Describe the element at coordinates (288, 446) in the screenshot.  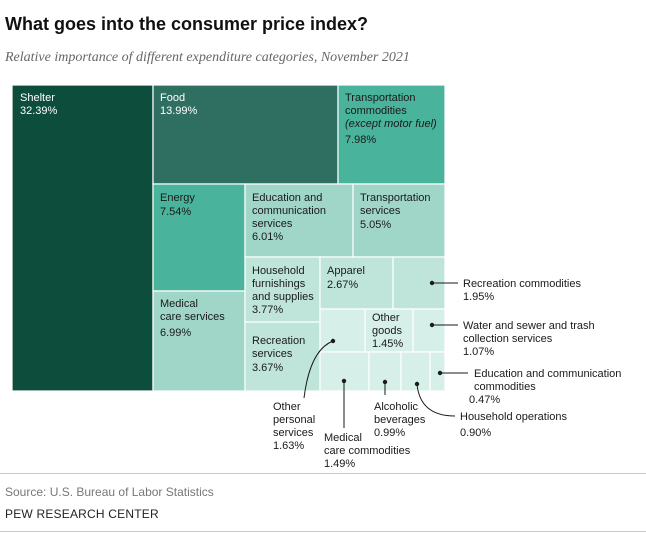
I see `value-other-personal-services: 1.63%` at that location.